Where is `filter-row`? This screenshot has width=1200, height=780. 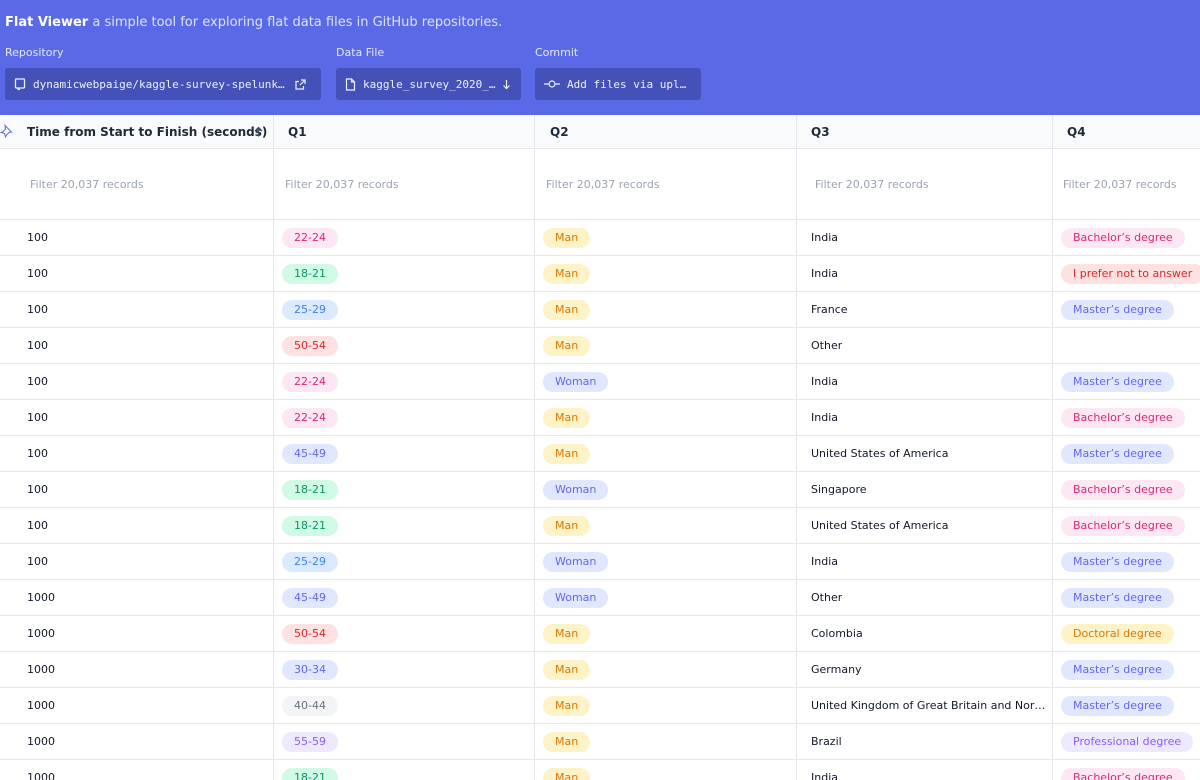 filter-row is located at coordinates (600, 184).